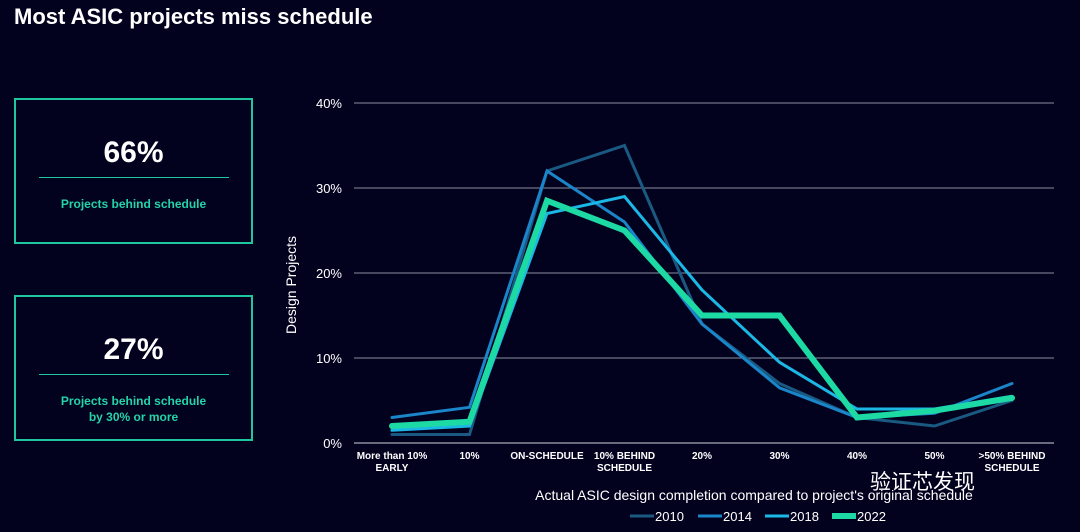 The image size is (1080, 532). I want to click on x-tick-label-line: >50% BEHIND, so click(1012, 456).